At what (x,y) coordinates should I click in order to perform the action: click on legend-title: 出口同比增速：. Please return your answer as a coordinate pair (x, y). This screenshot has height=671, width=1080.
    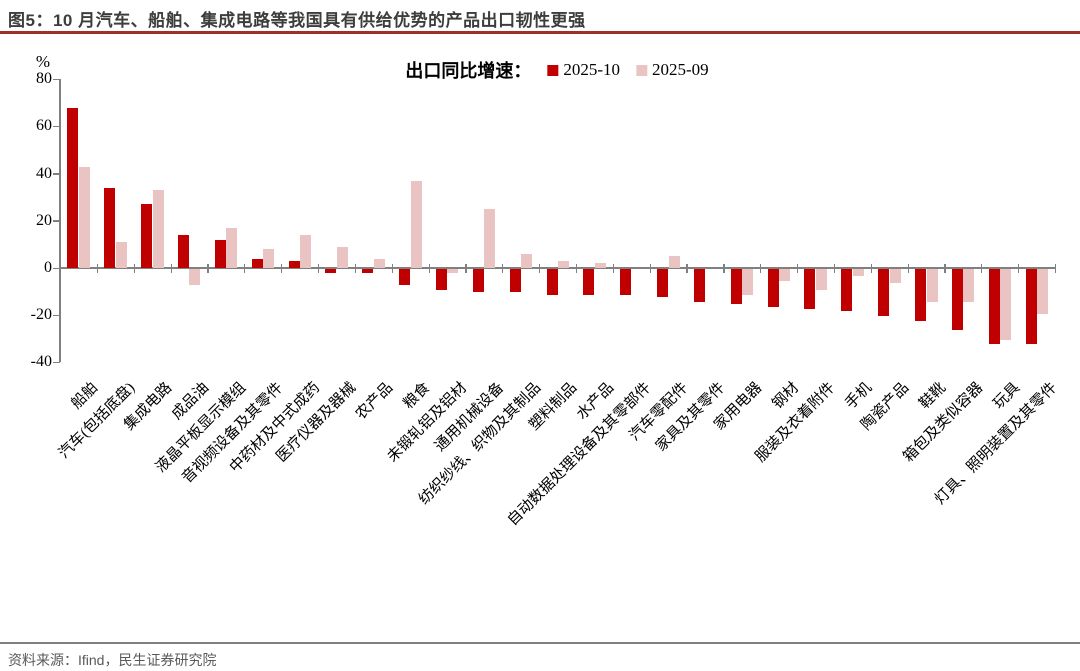
    Looking at the image, I should click on (468, 71).